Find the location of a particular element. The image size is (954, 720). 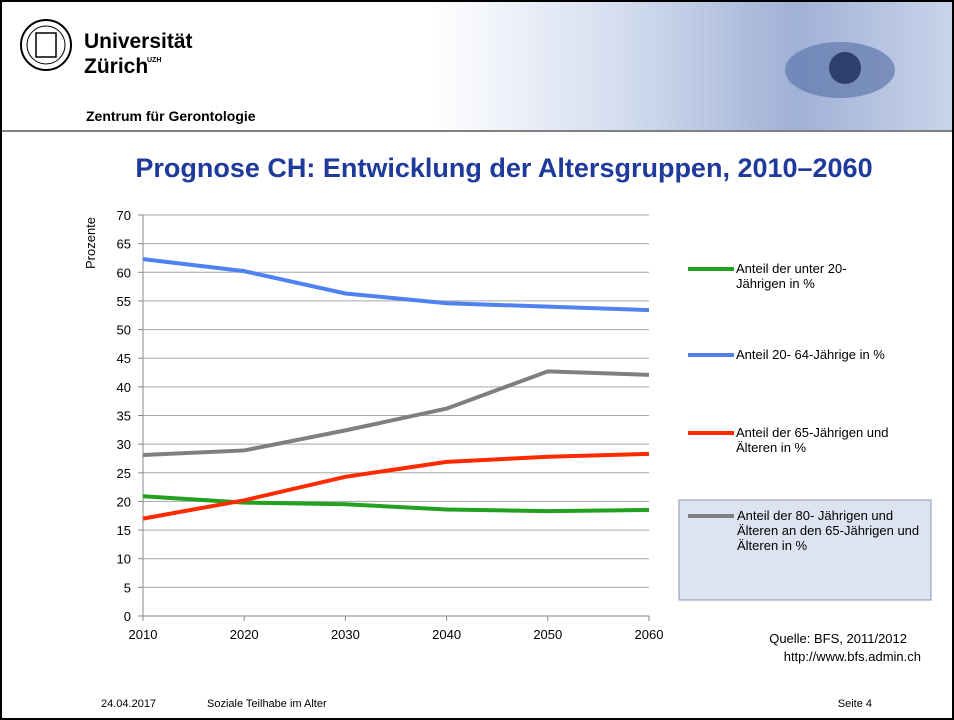

legend-label: Anteil 20- 64-Jährige in % is located at coordinates (810, 354).